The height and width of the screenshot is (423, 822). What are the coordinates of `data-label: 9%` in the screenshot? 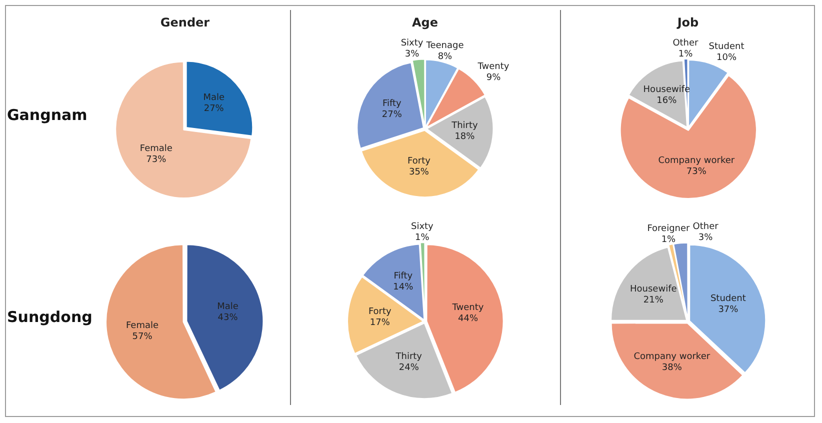 It's located at (494, 77).